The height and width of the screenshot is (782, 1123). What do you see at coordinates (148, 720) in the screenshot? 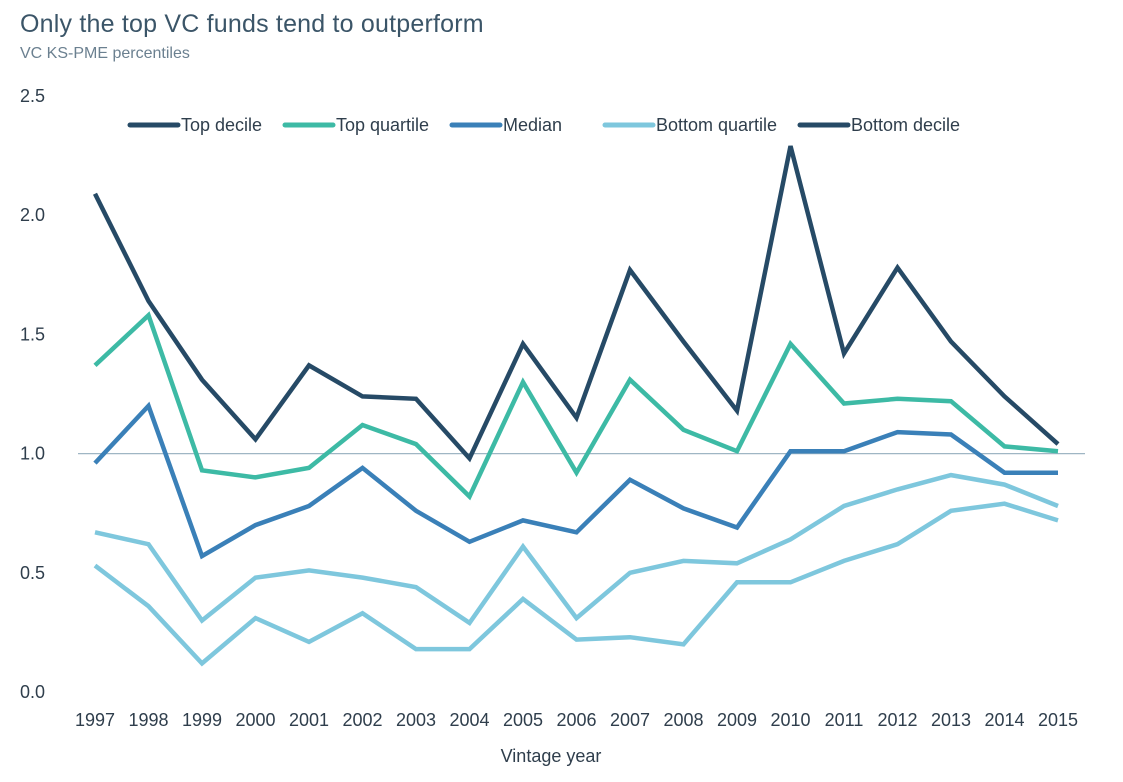
I see `x-tick-label: 1998` at bounding box center [148, 720].